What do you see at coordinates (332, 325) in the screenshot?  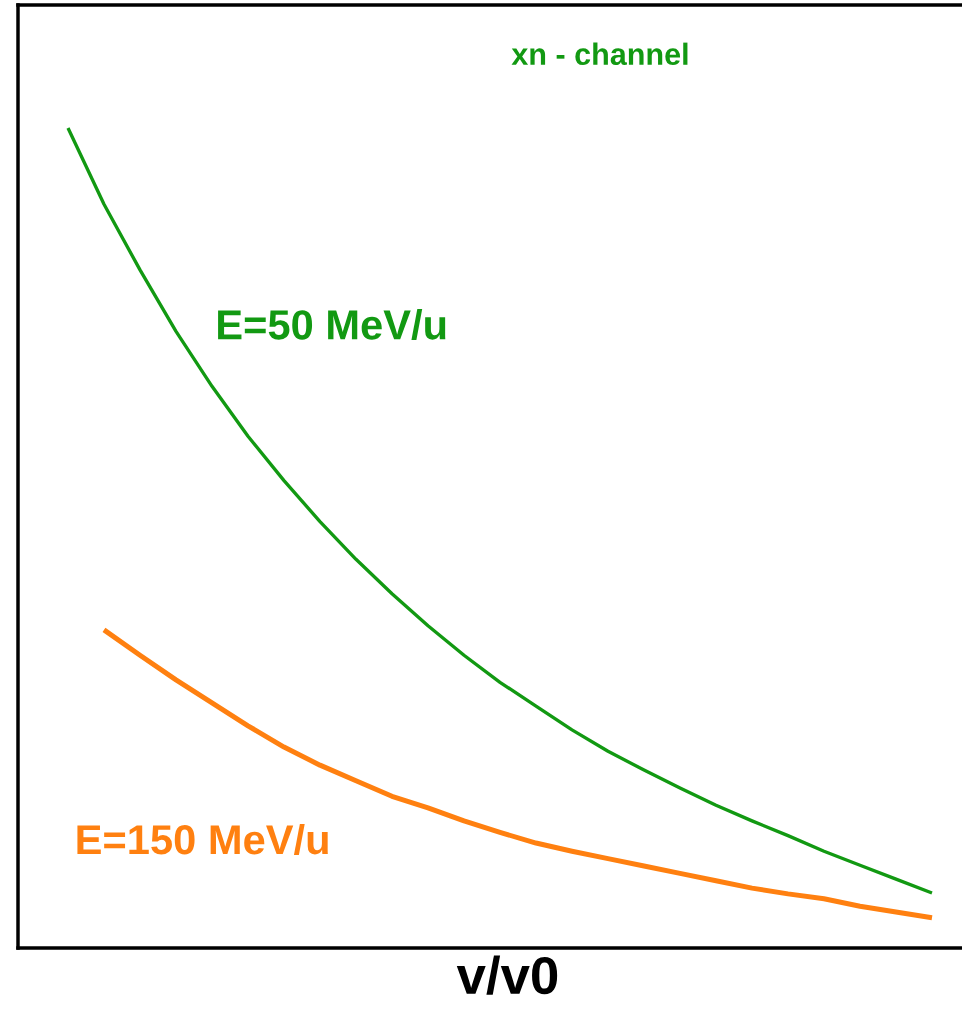 I see `series-label: E=50 MeV/u` at bounding box center [332, 325].